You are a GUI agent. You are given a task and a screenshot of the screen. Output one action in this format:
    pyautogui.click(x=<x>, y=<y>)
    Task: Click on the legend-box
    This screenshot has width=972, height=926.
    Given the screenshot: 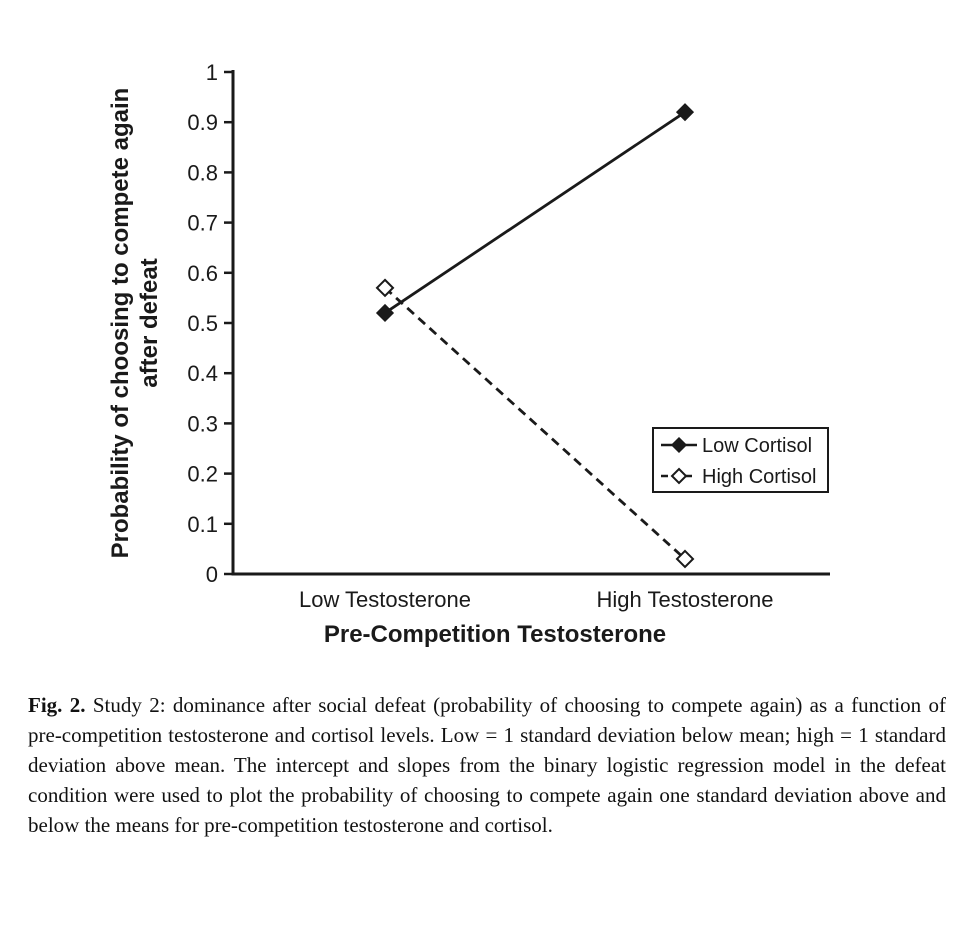 What is the action you would take?
    pyautogui.click(x=740, y=460)
    